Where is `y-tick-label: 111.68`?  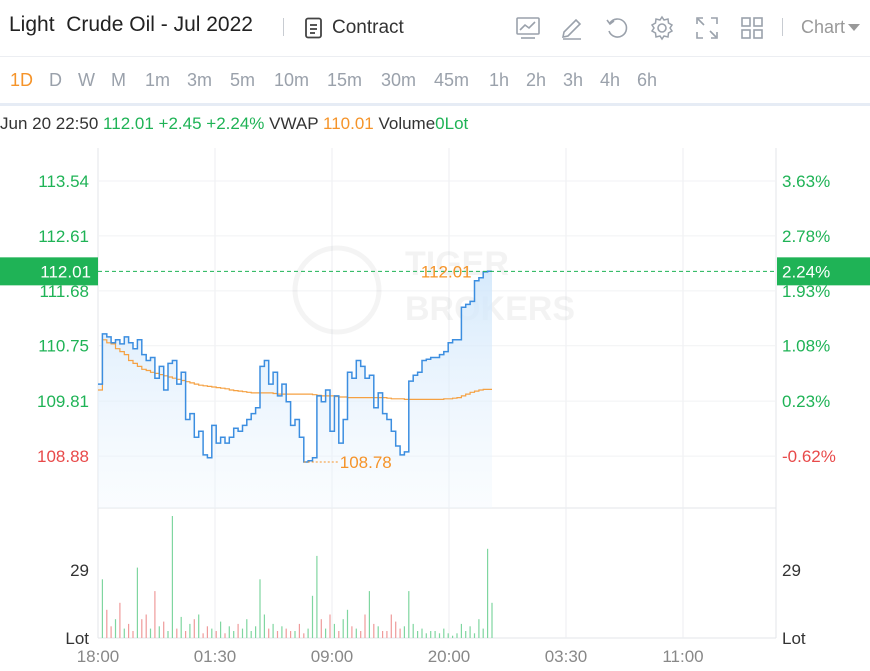
y-tick-label: 111.68 is located at coordinates (64, 291).